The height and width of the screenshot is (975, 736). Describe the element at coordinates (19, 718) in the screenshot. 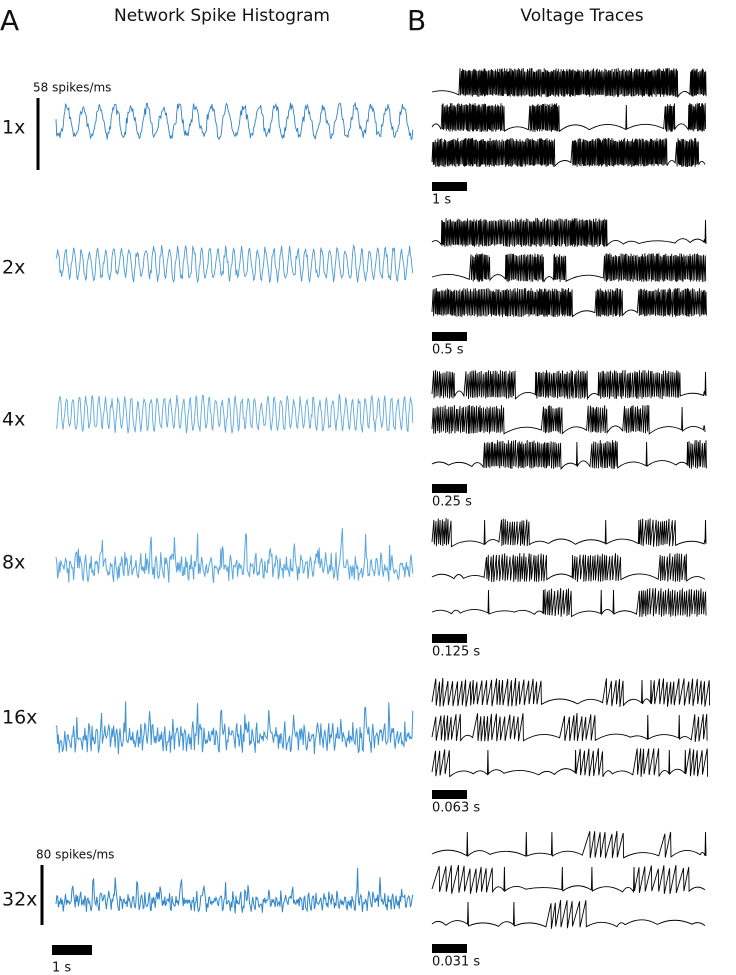

I see `row-label: 16x` at that location.